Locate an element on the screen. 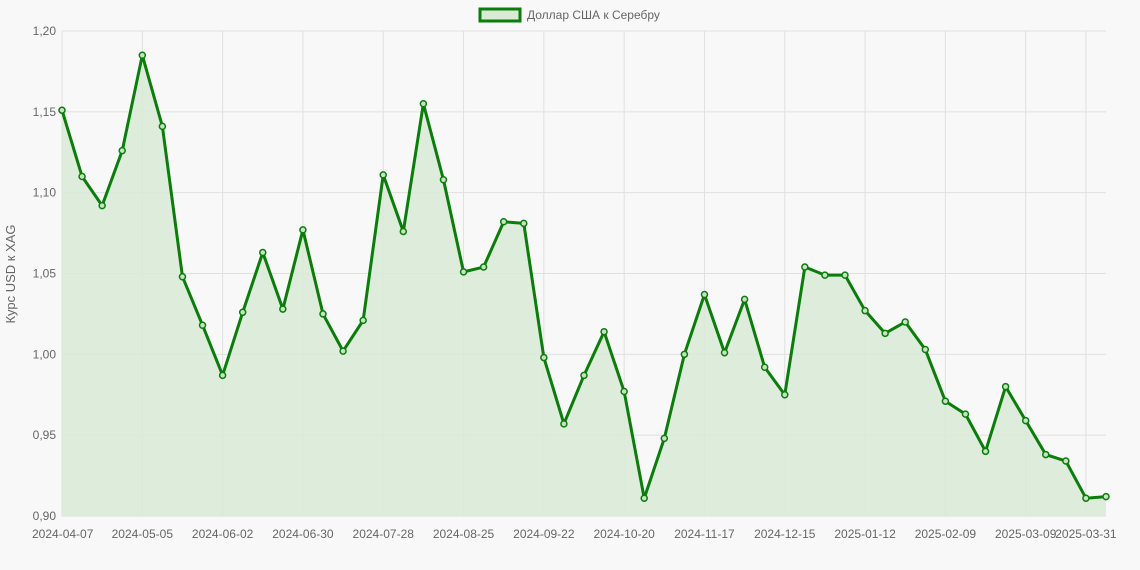 The image size is (1140, 570). y-tick-label: 0,95 is located at coordinates (45, 435).